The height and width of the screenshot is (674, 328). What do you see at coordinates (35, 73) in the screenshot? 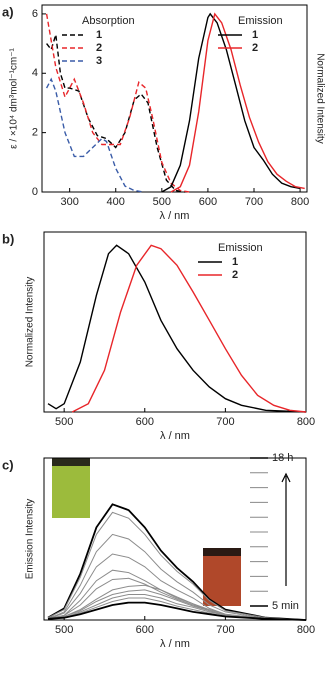
I see `y-tick-label: 4` at bounding box center [35, 73].